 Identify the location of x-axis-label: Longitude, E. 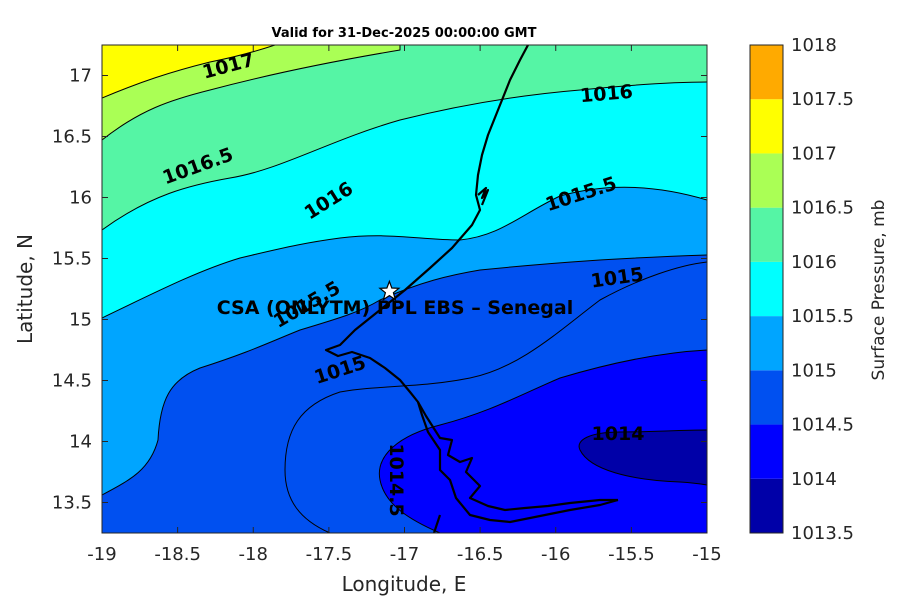
(404, 584).